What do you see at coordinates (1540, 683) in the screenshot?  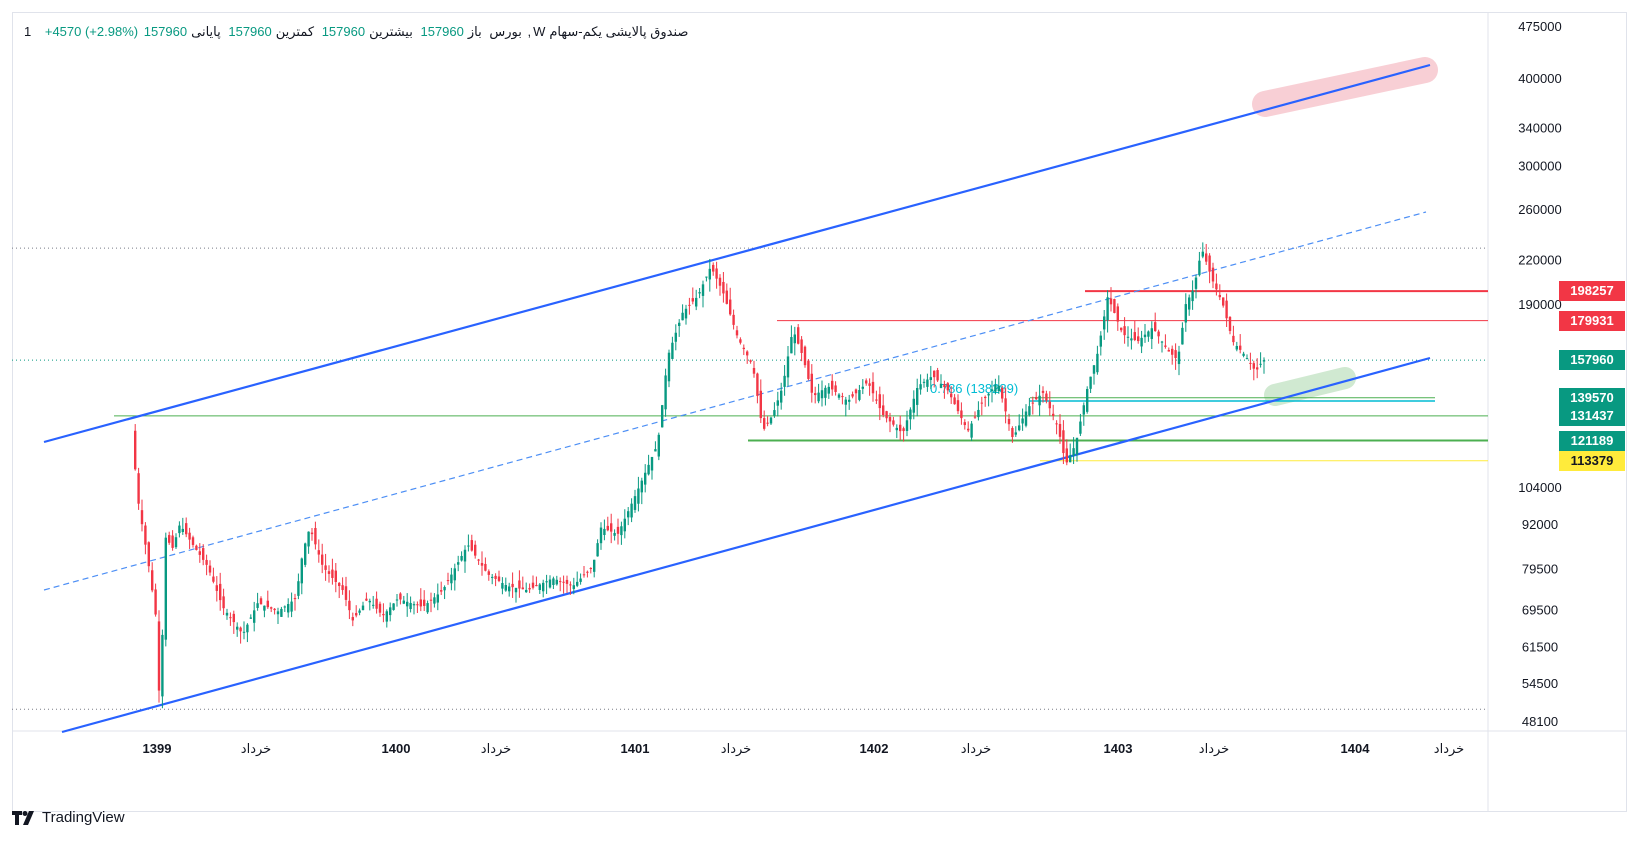 I see `y-tick-label: 54500` at bounding box center [1540, 683].